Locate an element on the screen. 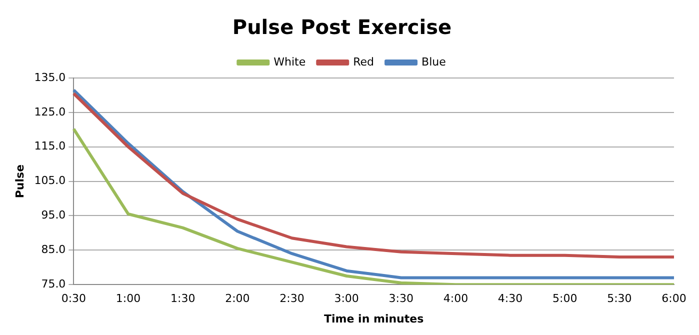  y-tick-label: 95.0 is located at coordinates (53, 215).